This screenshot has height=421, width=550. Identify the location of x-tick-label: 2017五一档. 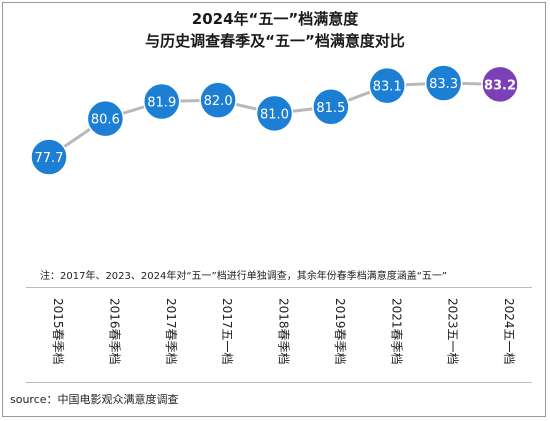
(227, 331).